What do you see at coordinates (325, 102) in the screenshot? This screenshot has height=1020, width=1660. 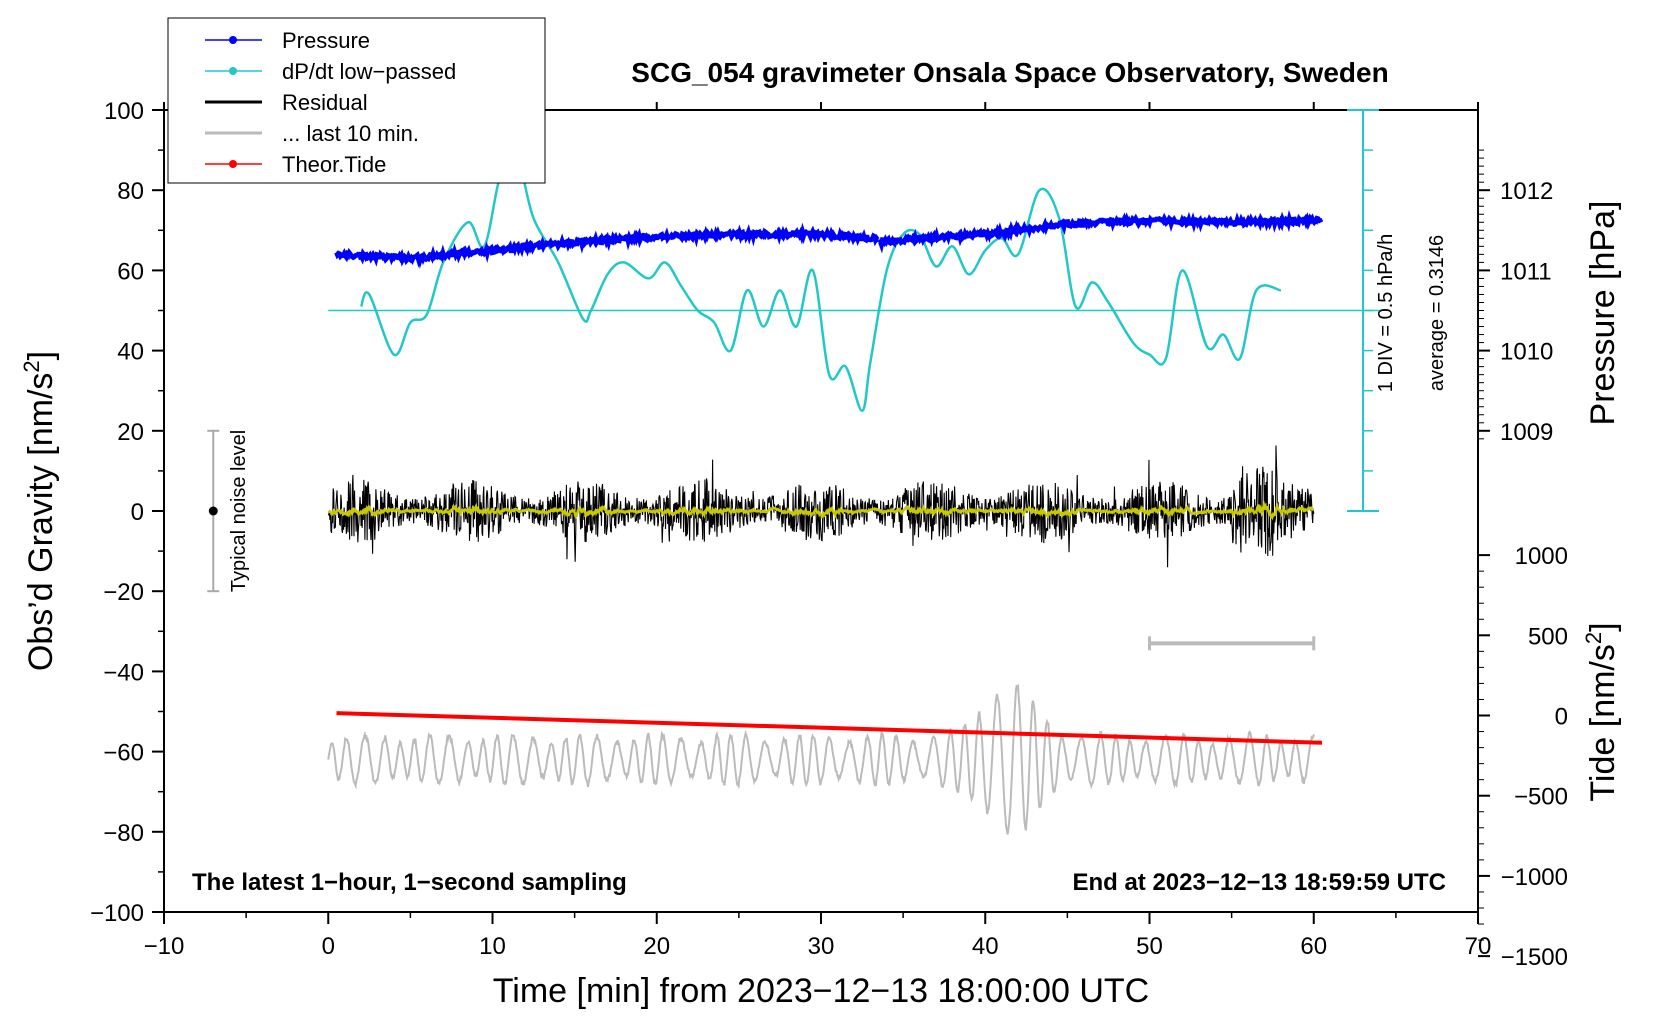 I see `legend-label: Residual` at bounding box center [325, 102].